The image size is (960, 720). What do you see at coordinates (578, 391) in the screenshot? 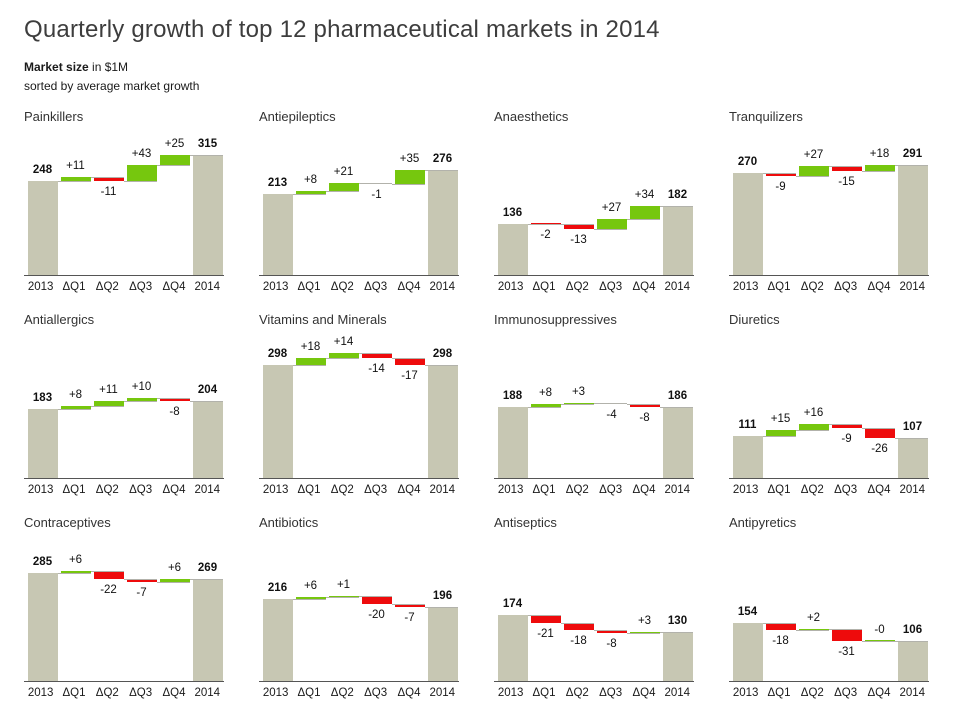
I see `delta-value-q2: +3` at bounding box center [578, 391].